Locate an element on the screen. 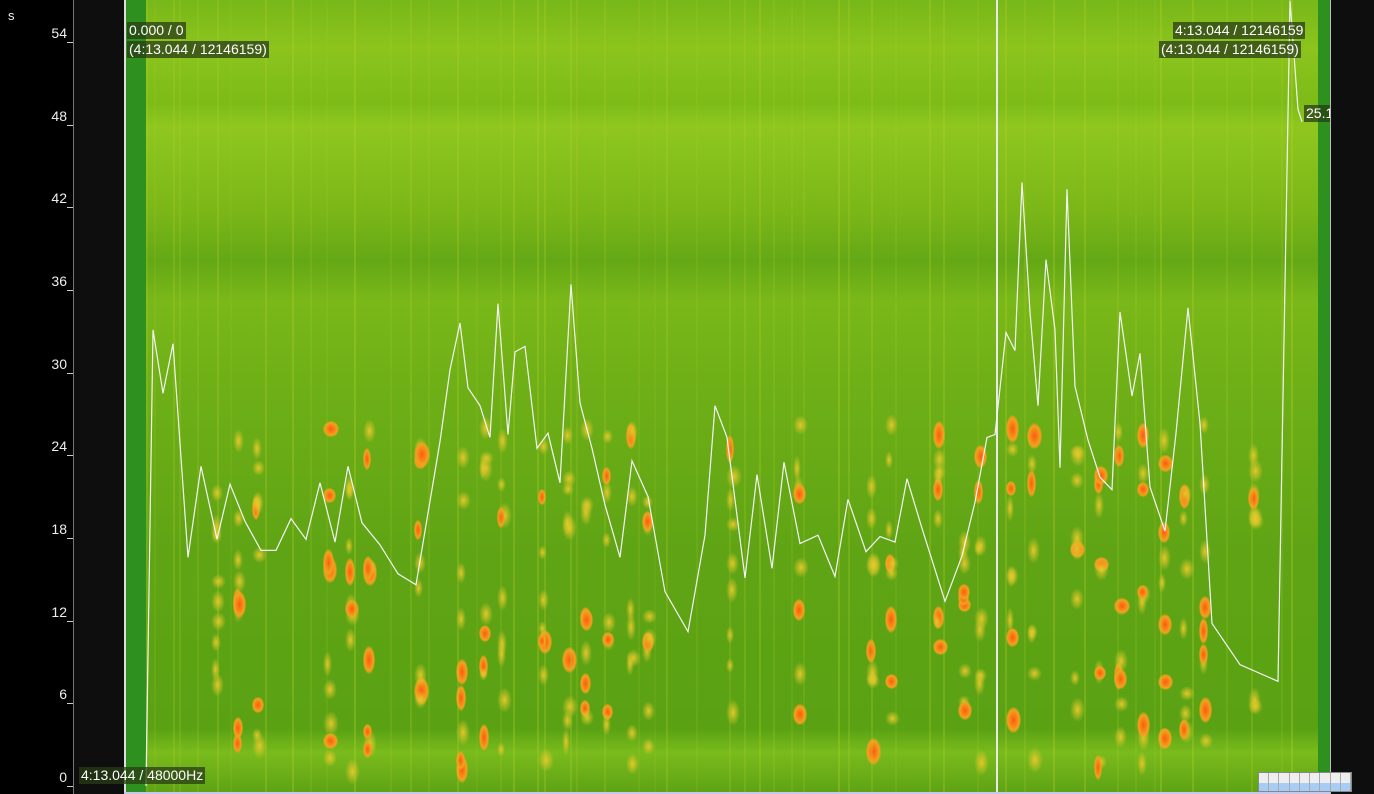 The image size is (1374, 794). spectrogram-left-edge is located at coordinates (136, 396).